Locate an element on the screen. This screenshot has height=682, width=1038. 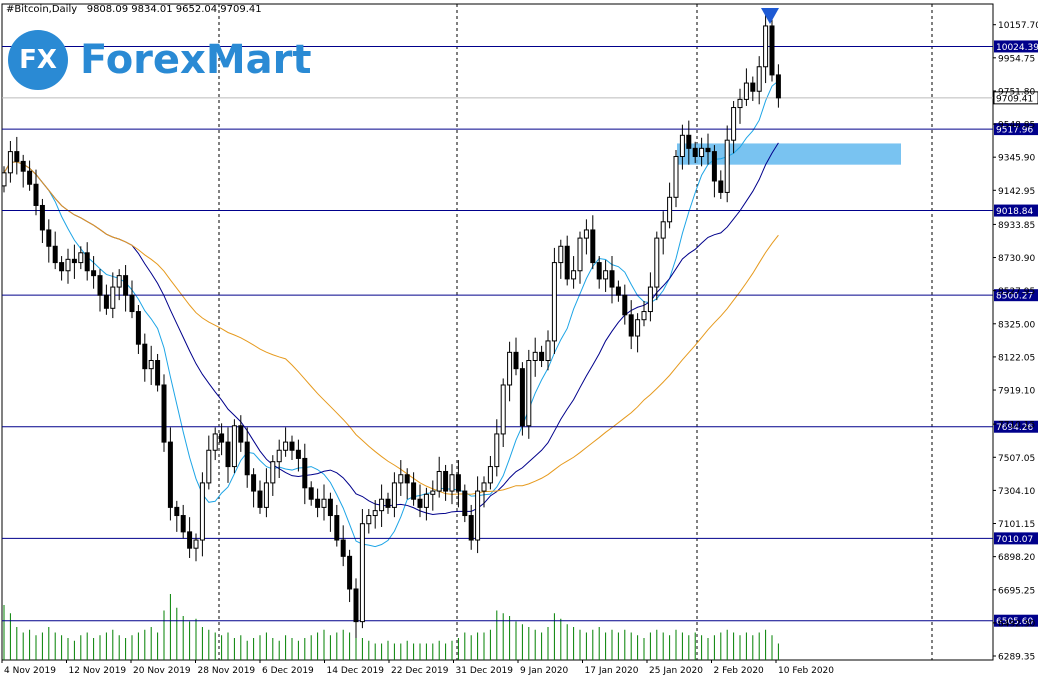
forexmart-logo: FX ForexMart is located at coordinates (159, 60).